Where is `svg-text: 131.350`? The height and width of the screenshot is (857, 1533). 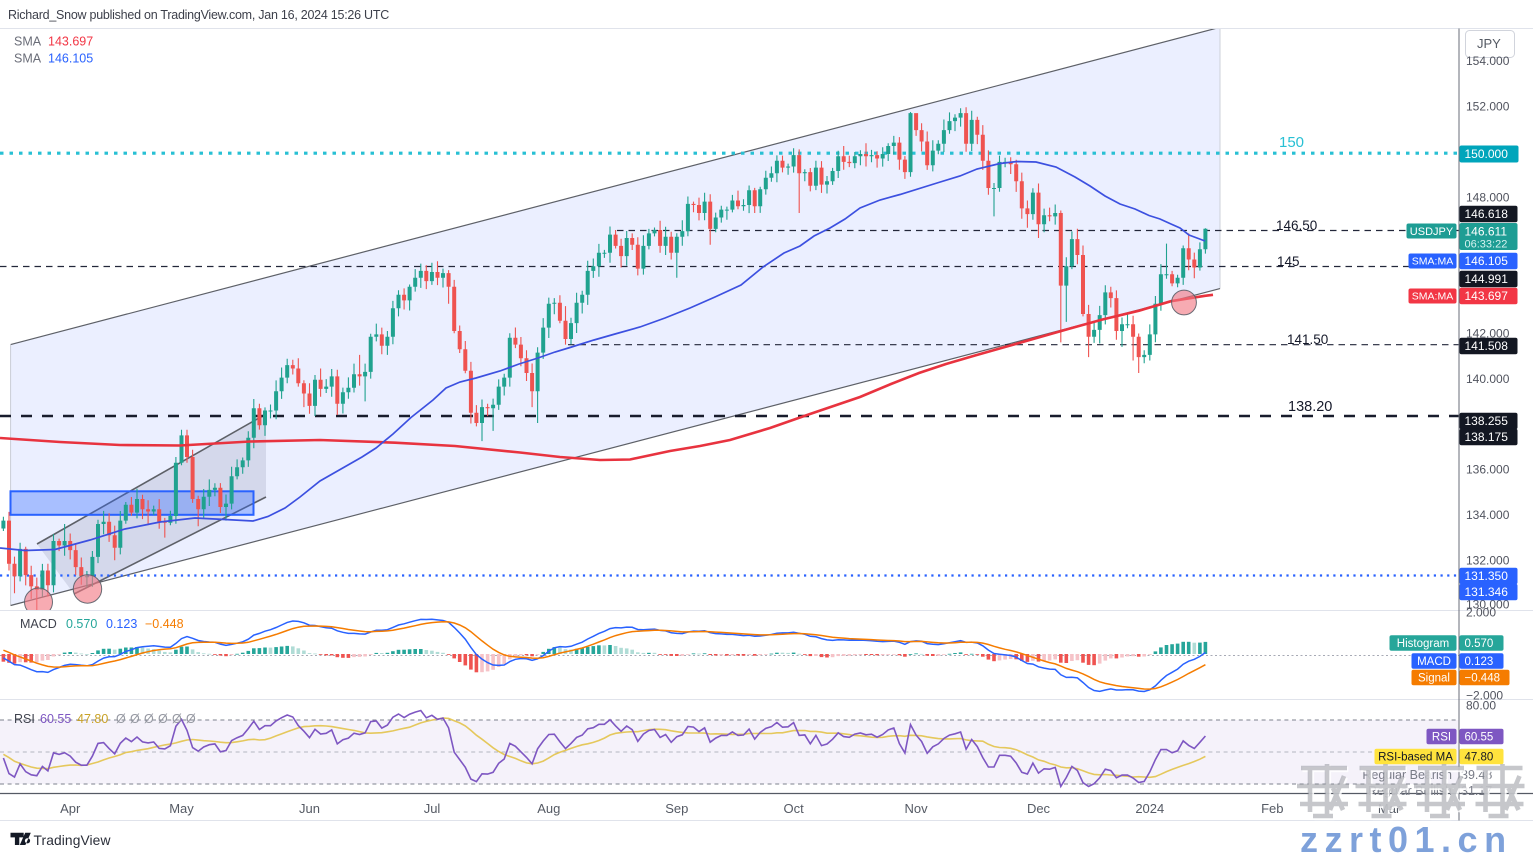
svg-text: 131.350 is located at coordinates (1487, 576).